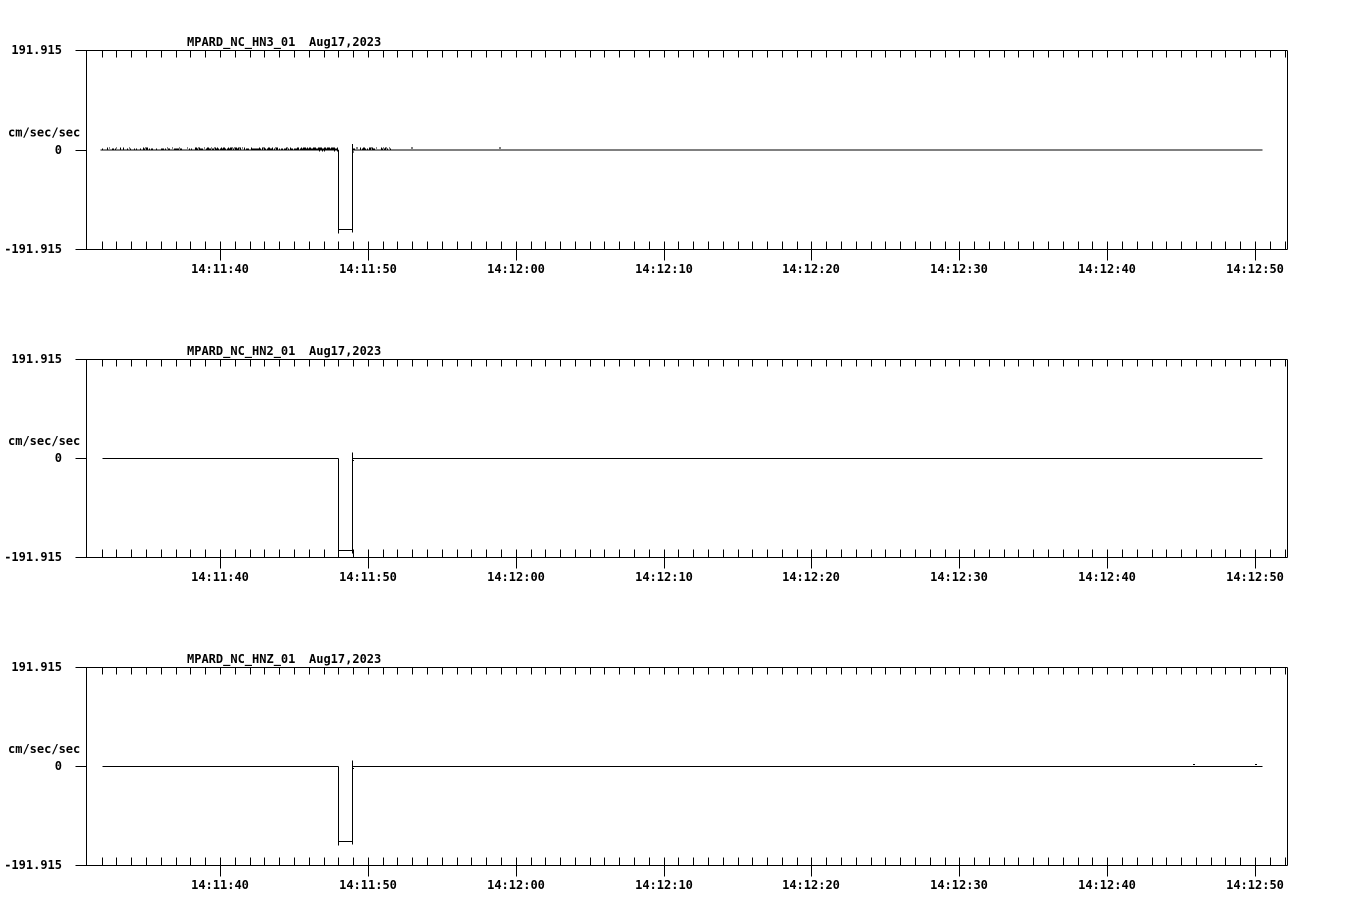  Describe the element at coordinates (811, 577) in the screenshot. I see `x-tick-label: 14:12:20` at that location.